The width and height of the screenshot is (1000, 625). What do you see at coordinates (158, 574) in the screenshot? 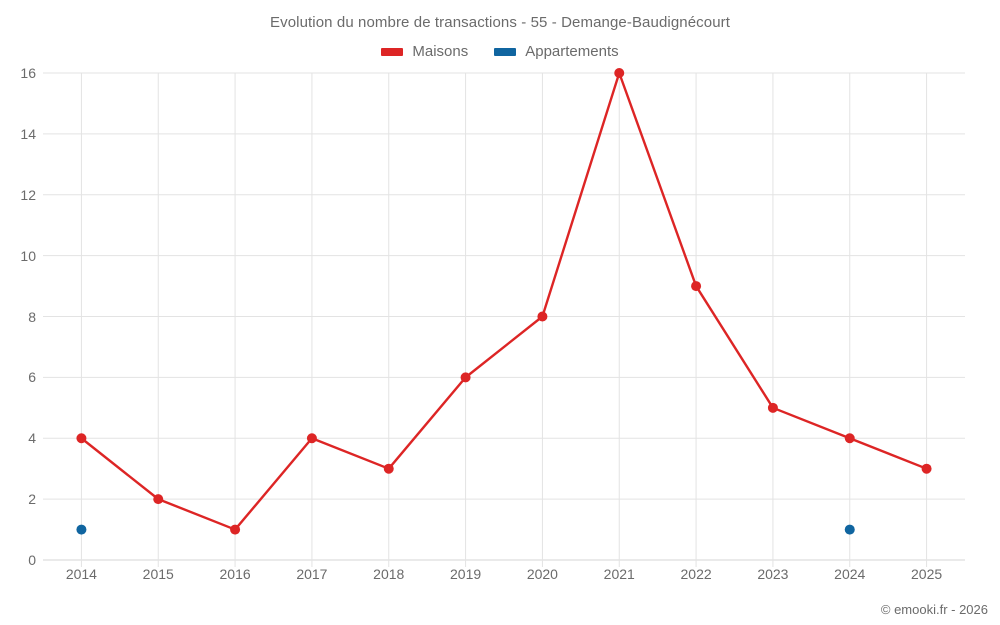
I see `x-axis-tick-label: 2015` at bounding box center [158, 574].